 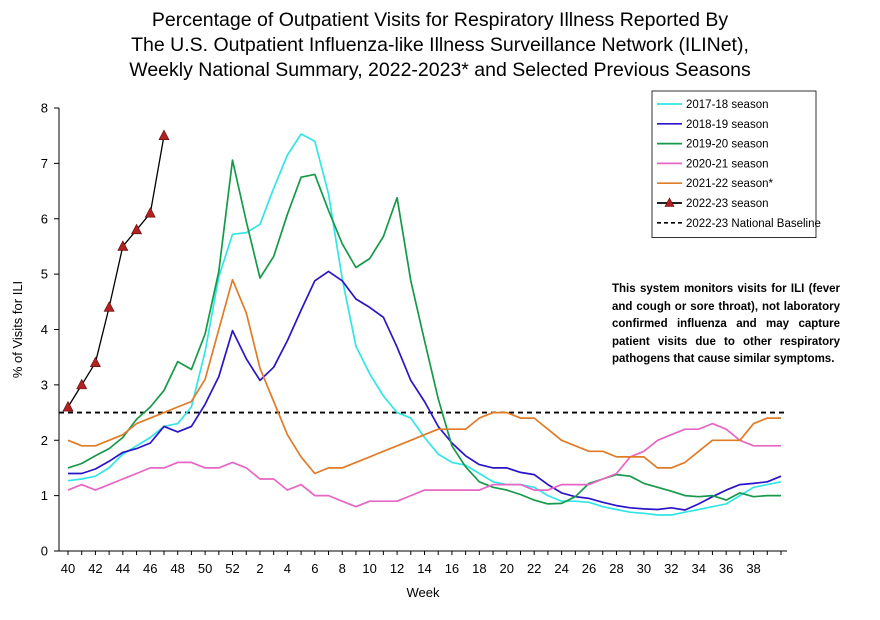 I want to click on x-tick-label: 16, so click(x=452, y=568).